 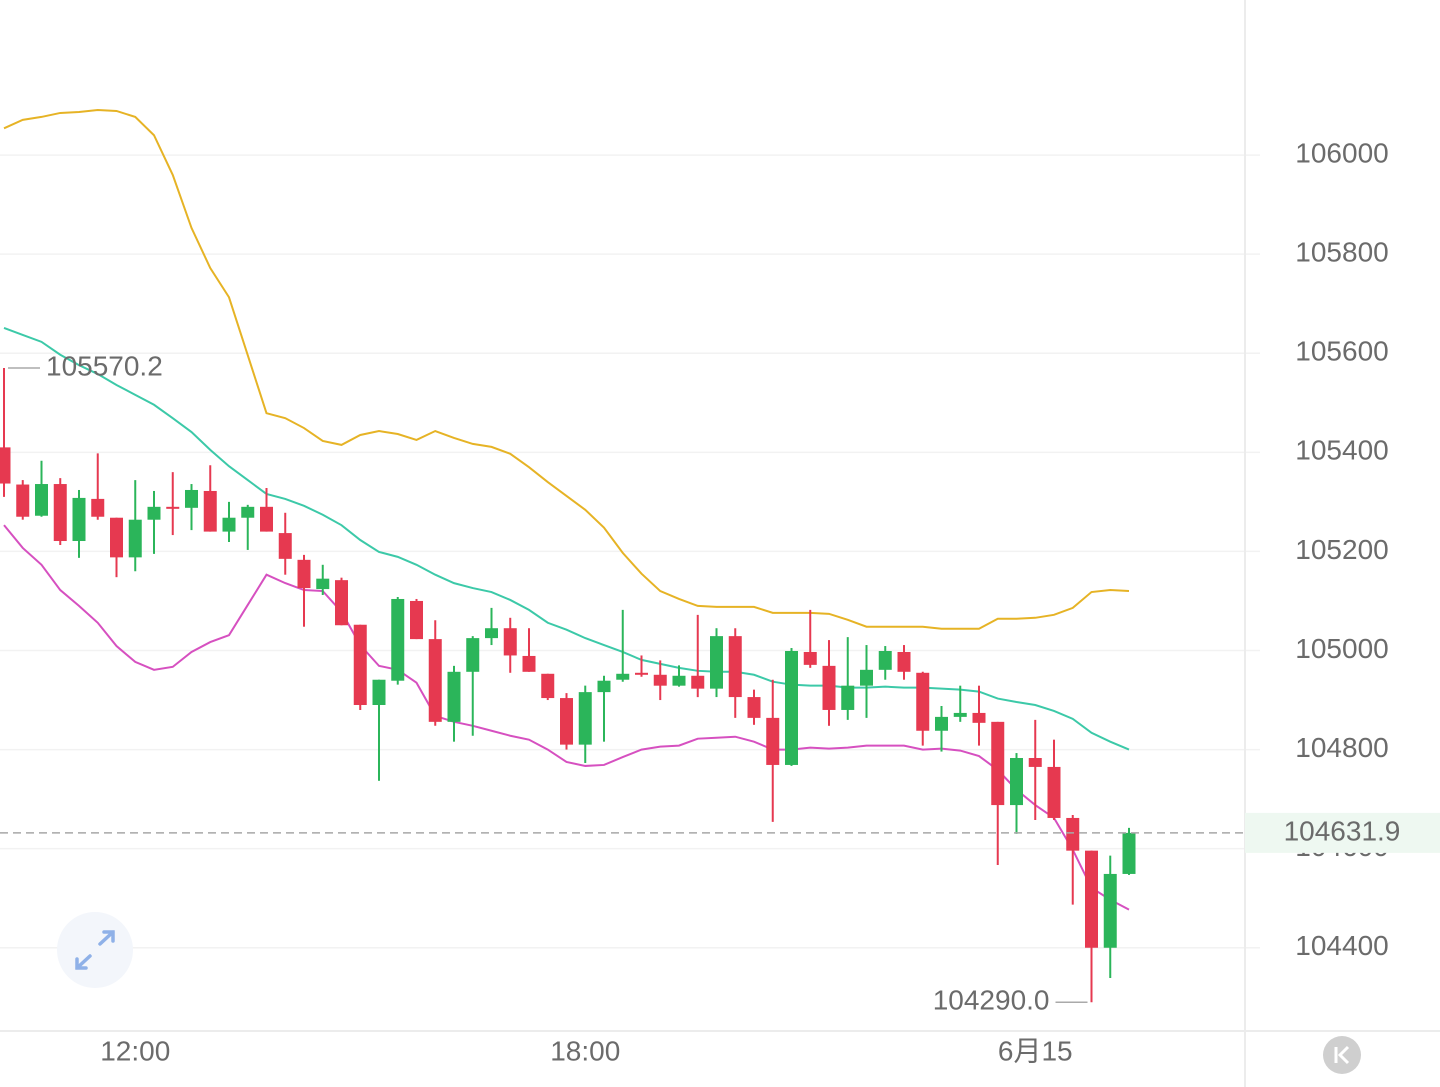 I want to click on y-tick-label: 104400, so click(x=1341, y=945).